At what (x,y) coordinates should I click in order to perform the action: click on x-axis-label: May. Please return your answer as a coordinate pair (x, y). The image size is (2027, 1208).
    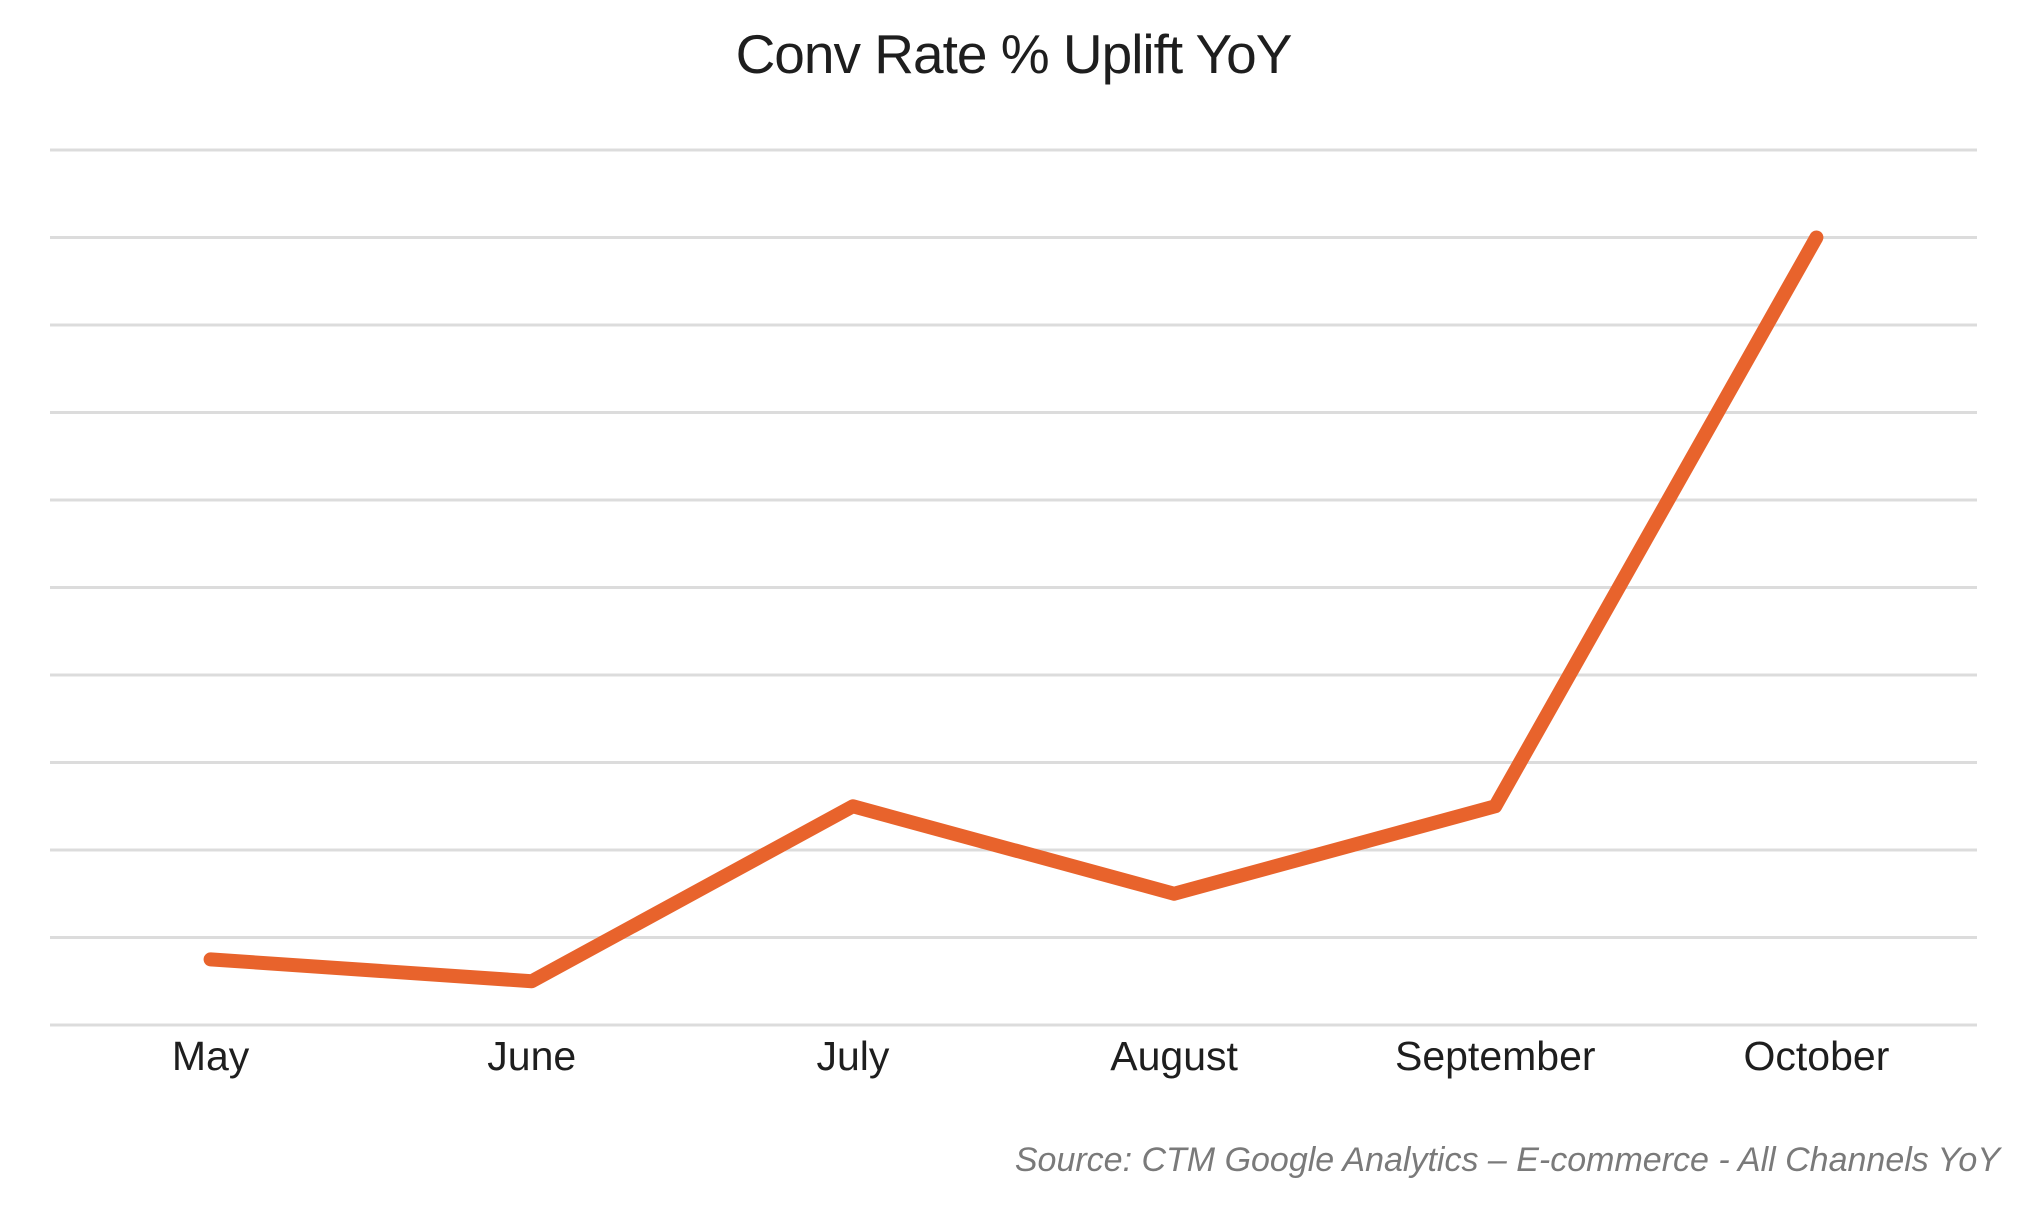
    Looking at the image, I should click on (210, 1056).